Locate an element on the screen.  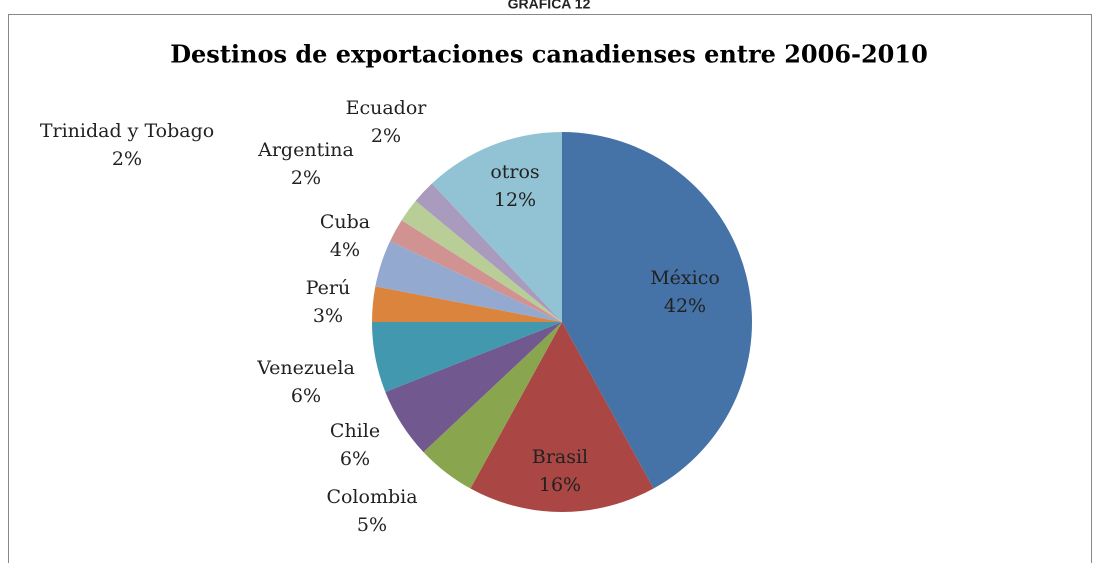
slice-label: Ecuador is located at coordinates (387, 108).